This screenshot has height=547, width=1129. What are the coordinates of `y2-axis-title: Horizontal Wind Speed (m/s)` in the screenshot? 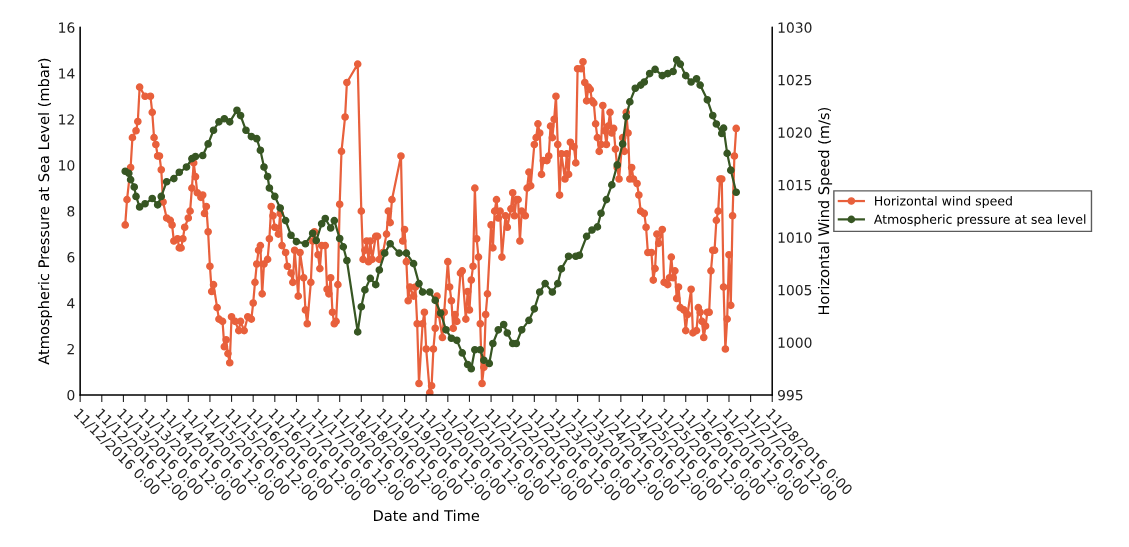 It's located at (825, 211).